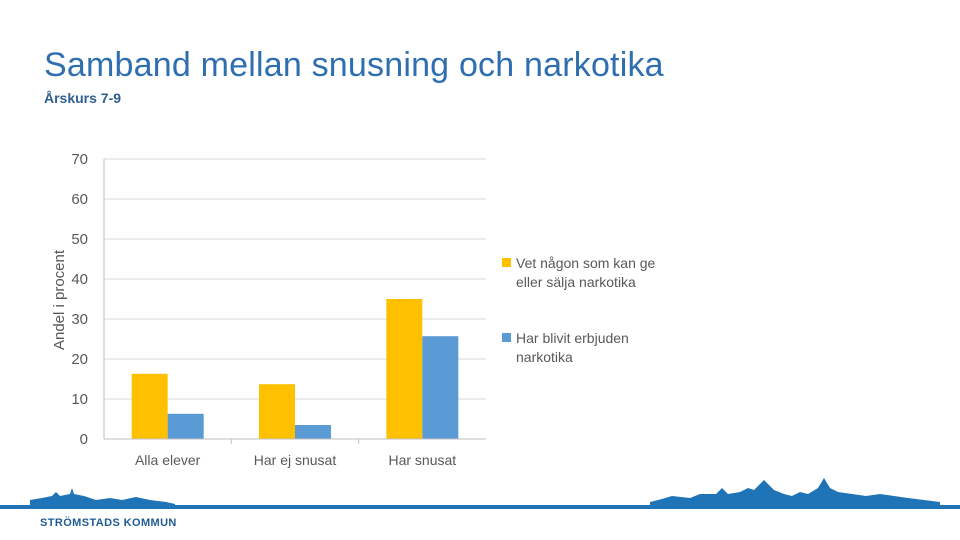 This screenshot has width=960, height=540. Describe the element at coordinates (572, 338) in the screenshot. I see `legend-label-line: Har blivit erbjuden` at that location.